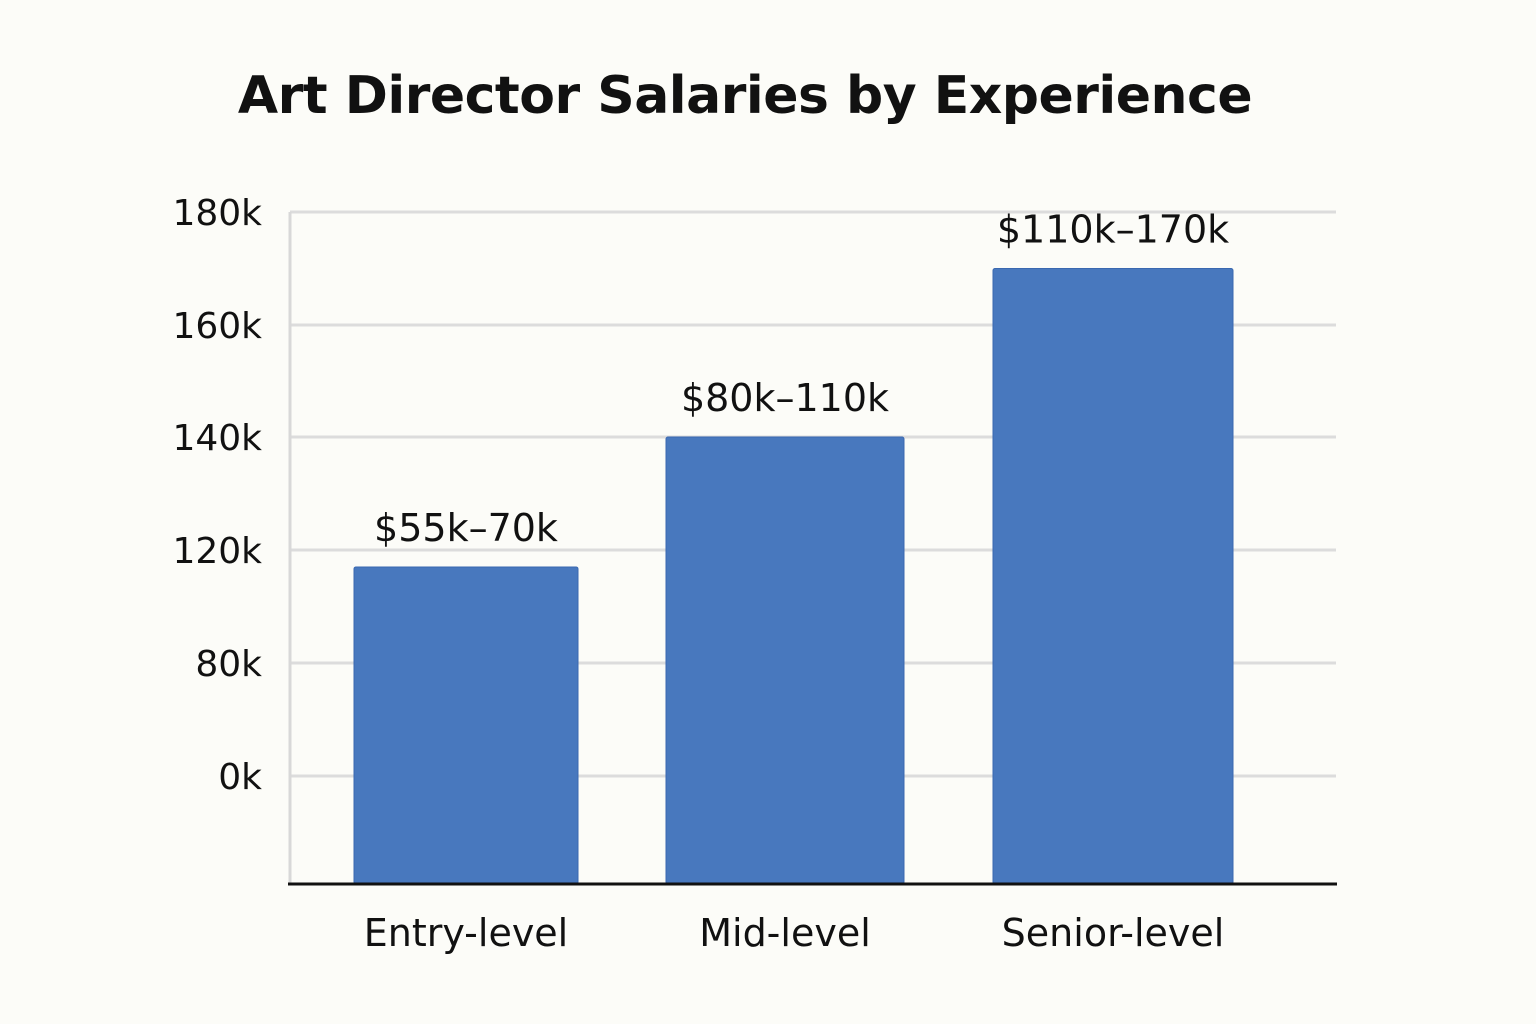 The image size is (1536, 1024). I want to click on y-tick-label: 120k, so click(217, 551).